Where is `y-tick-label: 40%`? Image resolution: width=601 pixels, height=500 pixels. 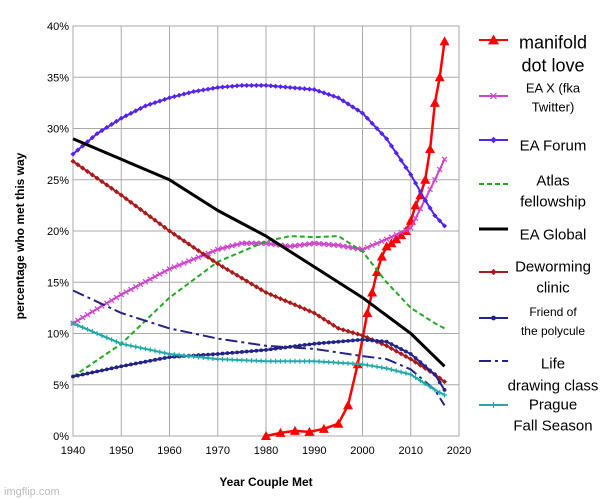 y-tick-label: 40% is located at coordinates (58, 27).